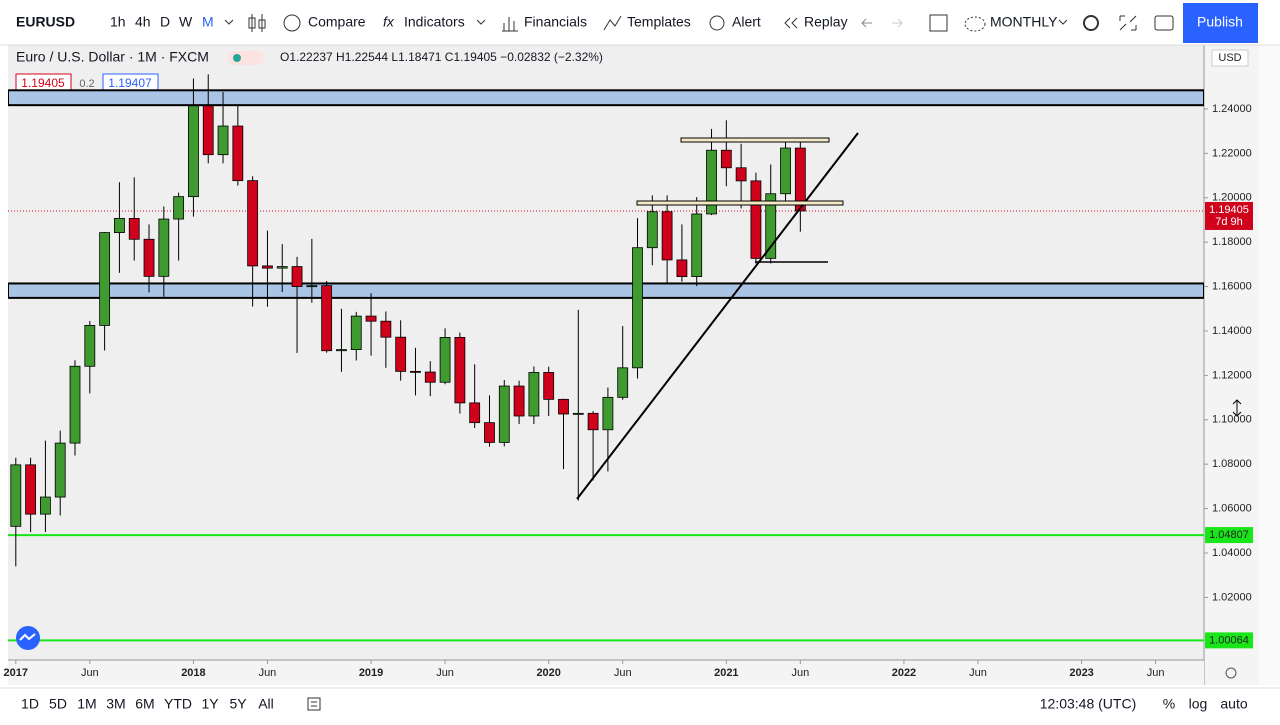  What do you see at coordinates (746, 22) in the screenshot?
I see `alert-button: Alert` at bounding box center [746, 22].